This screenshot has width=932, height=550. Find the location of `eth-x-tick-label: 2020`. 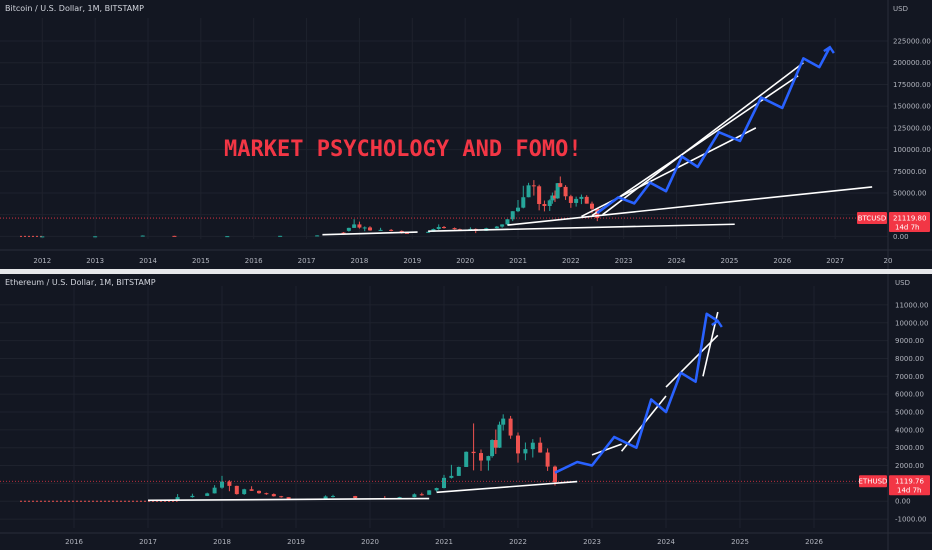

eth-x-tick-label: 2020 is located at coordinates (370, 542).